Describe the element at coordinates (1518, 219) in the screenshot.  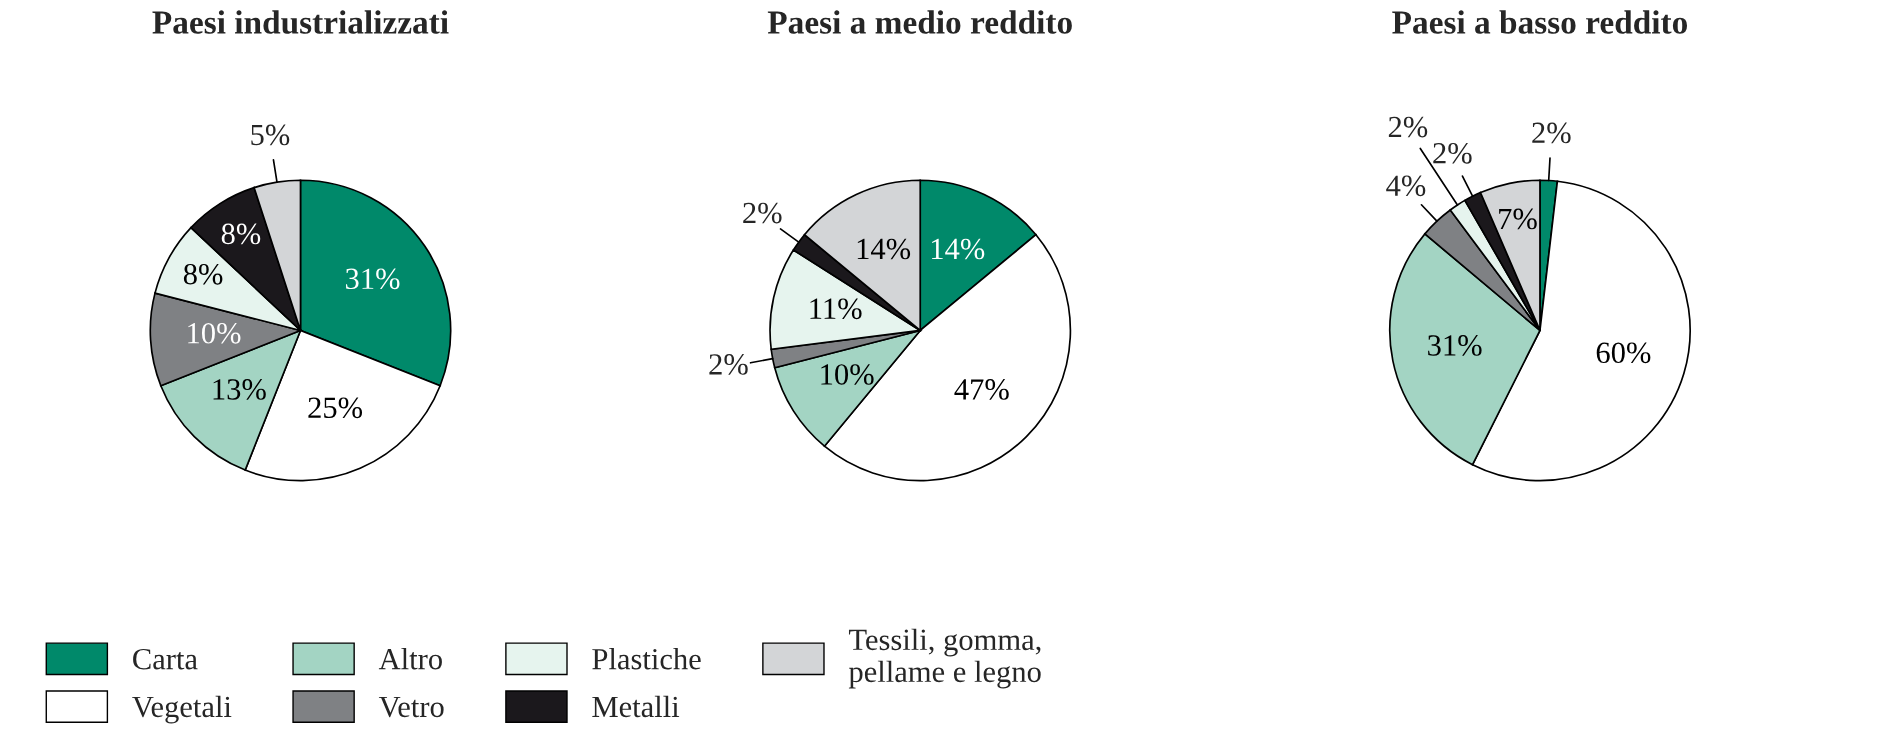
I see `data-label: 7%` at that location.